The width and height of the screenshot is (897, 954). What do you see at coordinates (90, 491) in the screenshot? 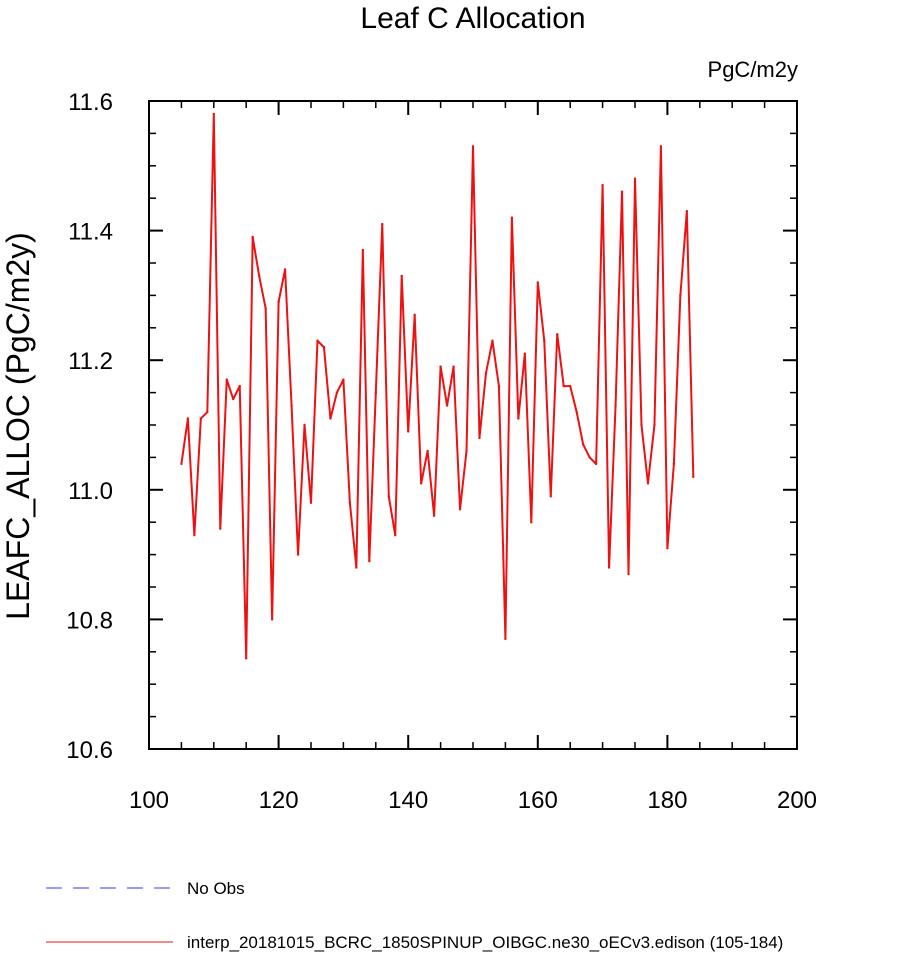
I see `y-tick-label: 11.0` at bounding box center [90, 491].